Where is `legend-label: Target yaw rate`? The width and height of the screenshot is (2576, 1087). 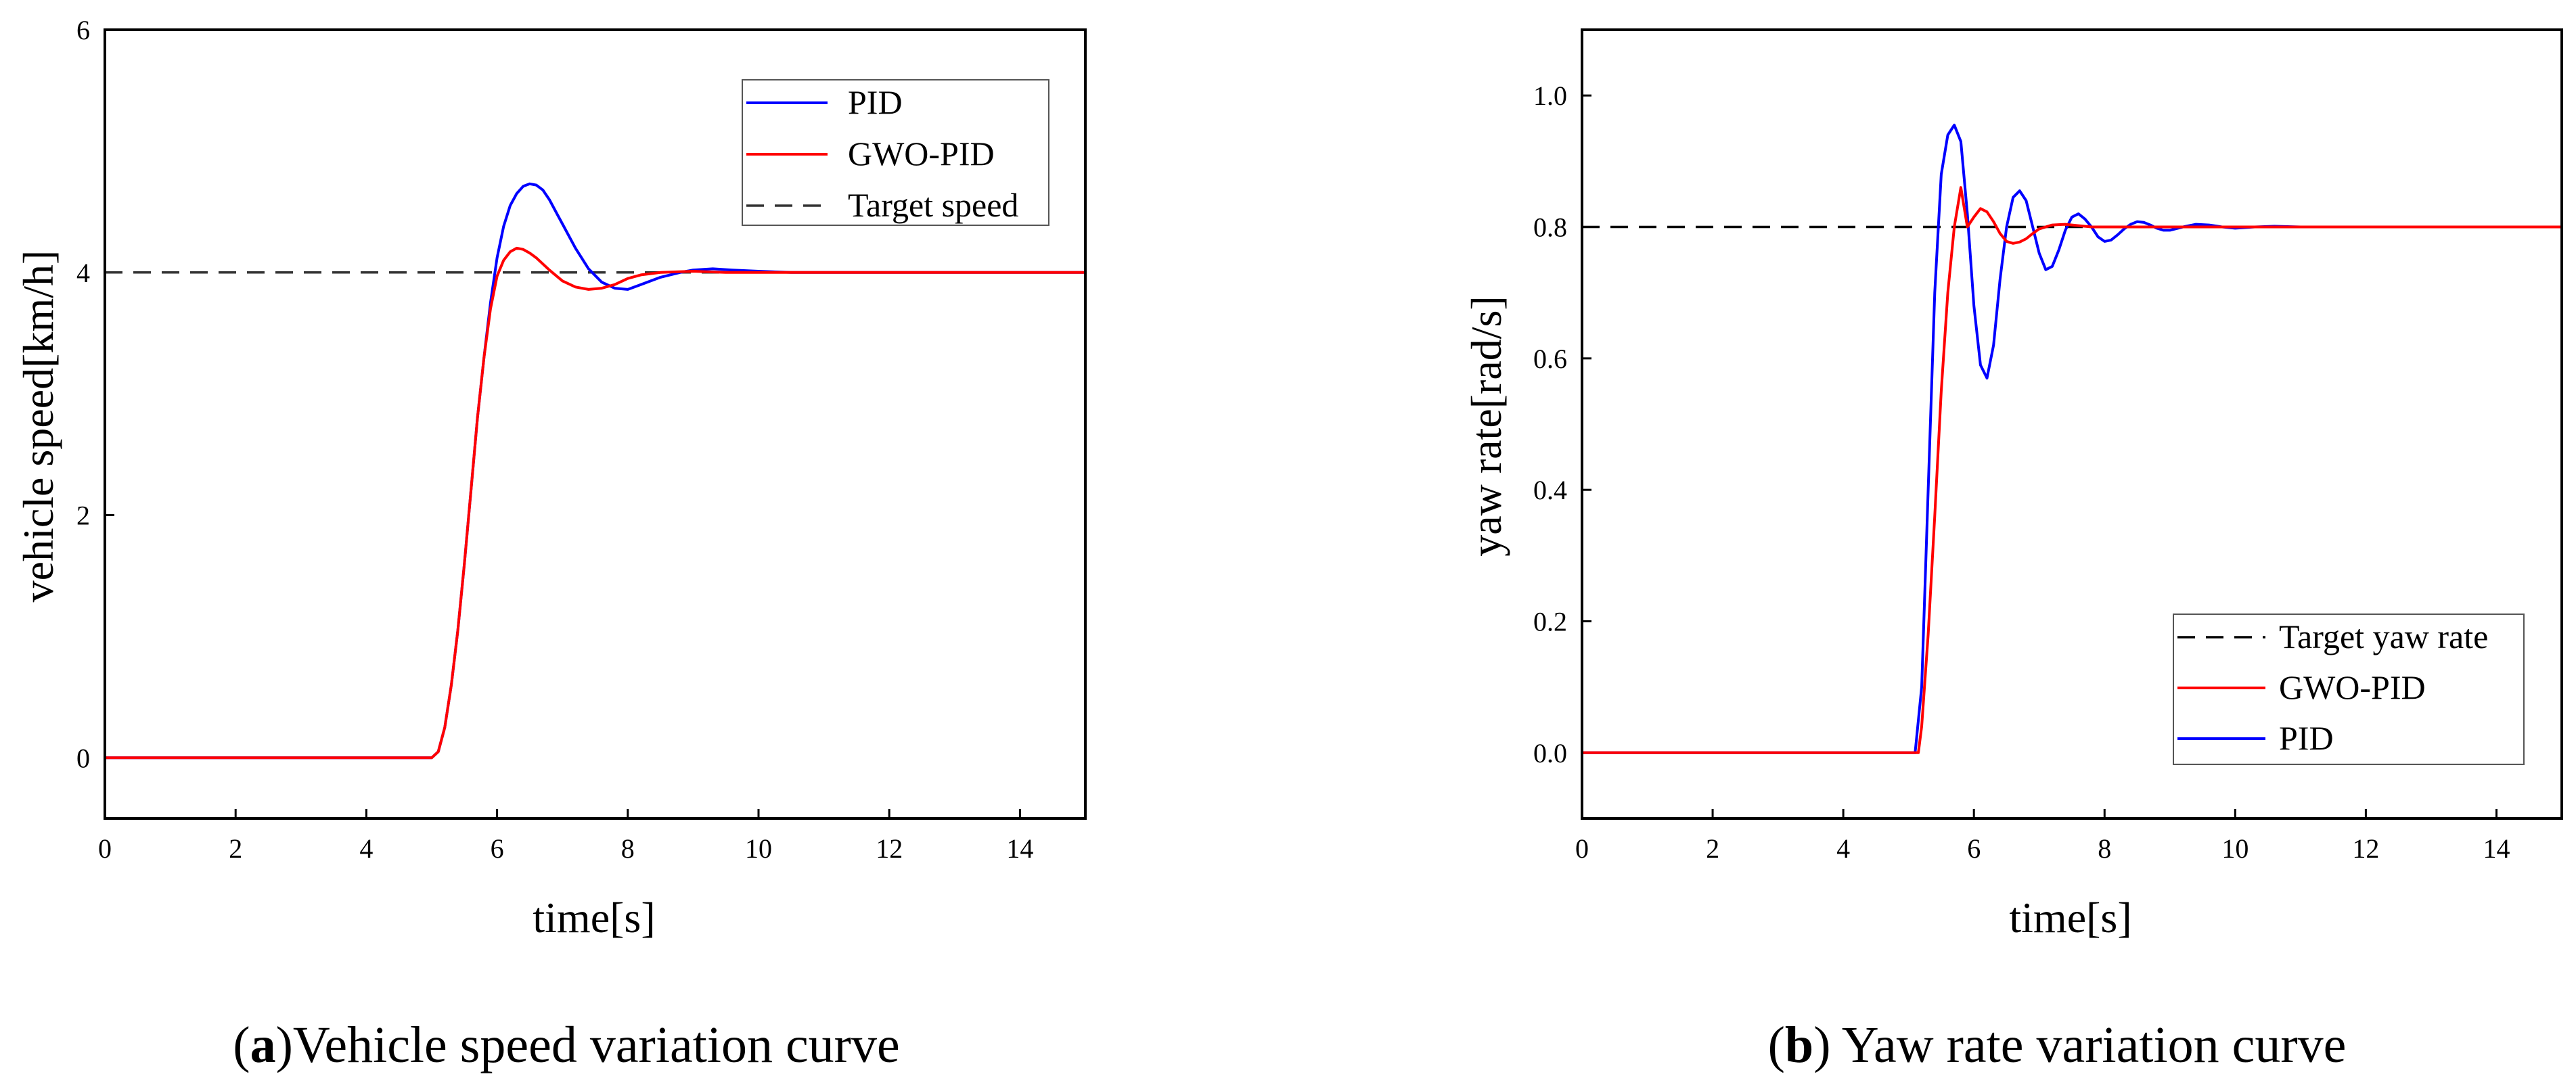 legend-label: Target yaw rate is located at coordinates (2383, 636).